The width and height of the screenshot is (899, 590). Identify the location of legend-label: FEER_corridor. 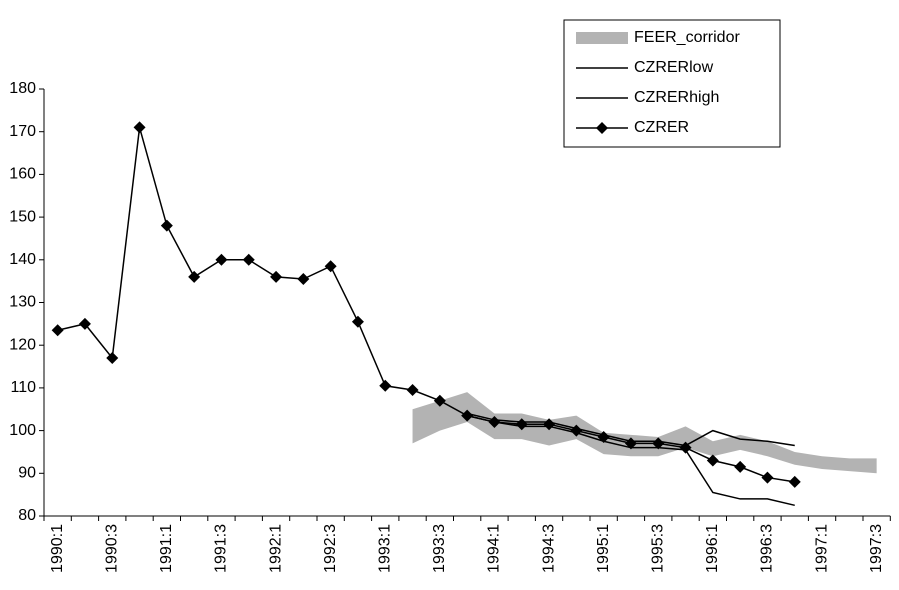
(687, 37).